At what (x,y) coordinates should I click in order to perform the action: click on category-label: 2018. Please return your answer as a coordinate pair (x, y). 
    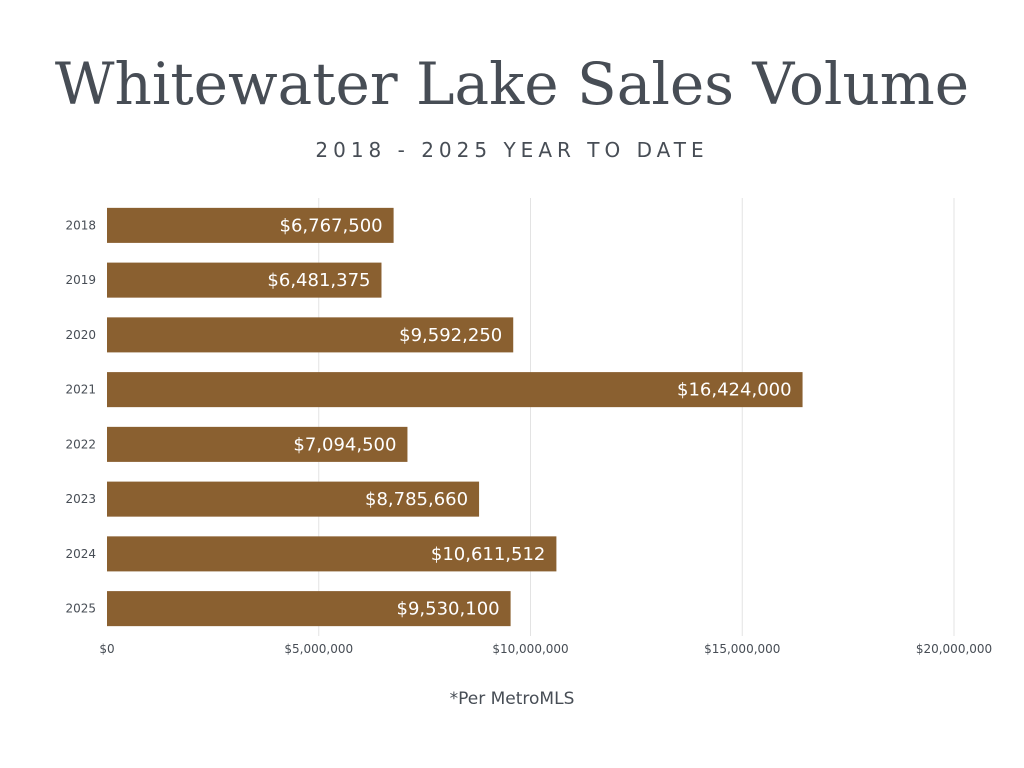
    Looking at the image, I should click on (80, 225).